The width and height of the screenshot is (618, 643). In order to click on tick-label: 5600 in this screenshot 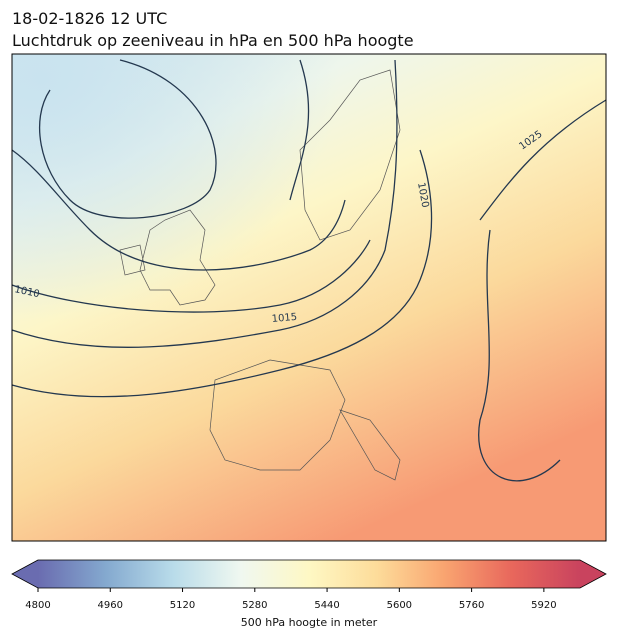, I will do `click(399, 605)`.